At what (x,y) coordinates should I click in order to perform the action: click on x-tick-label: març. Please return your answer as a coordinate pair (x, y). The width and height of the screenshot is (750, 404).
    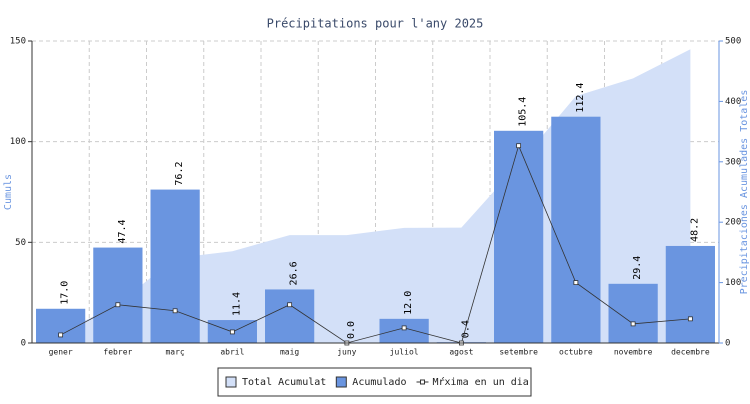
    Looking at the image, I should click on (174, 352).